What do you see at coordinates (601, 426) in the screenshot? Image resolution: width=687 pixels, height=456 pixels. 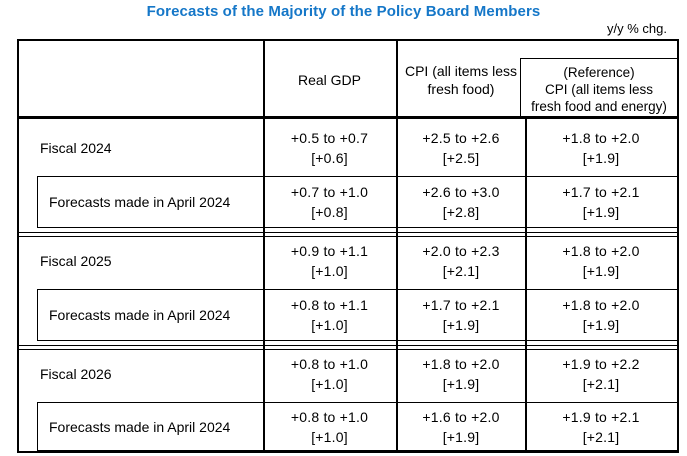 I see `cell-reference-cpi: +1.9 to +2.1 [+2.1]` at bounding box center [601, 426].